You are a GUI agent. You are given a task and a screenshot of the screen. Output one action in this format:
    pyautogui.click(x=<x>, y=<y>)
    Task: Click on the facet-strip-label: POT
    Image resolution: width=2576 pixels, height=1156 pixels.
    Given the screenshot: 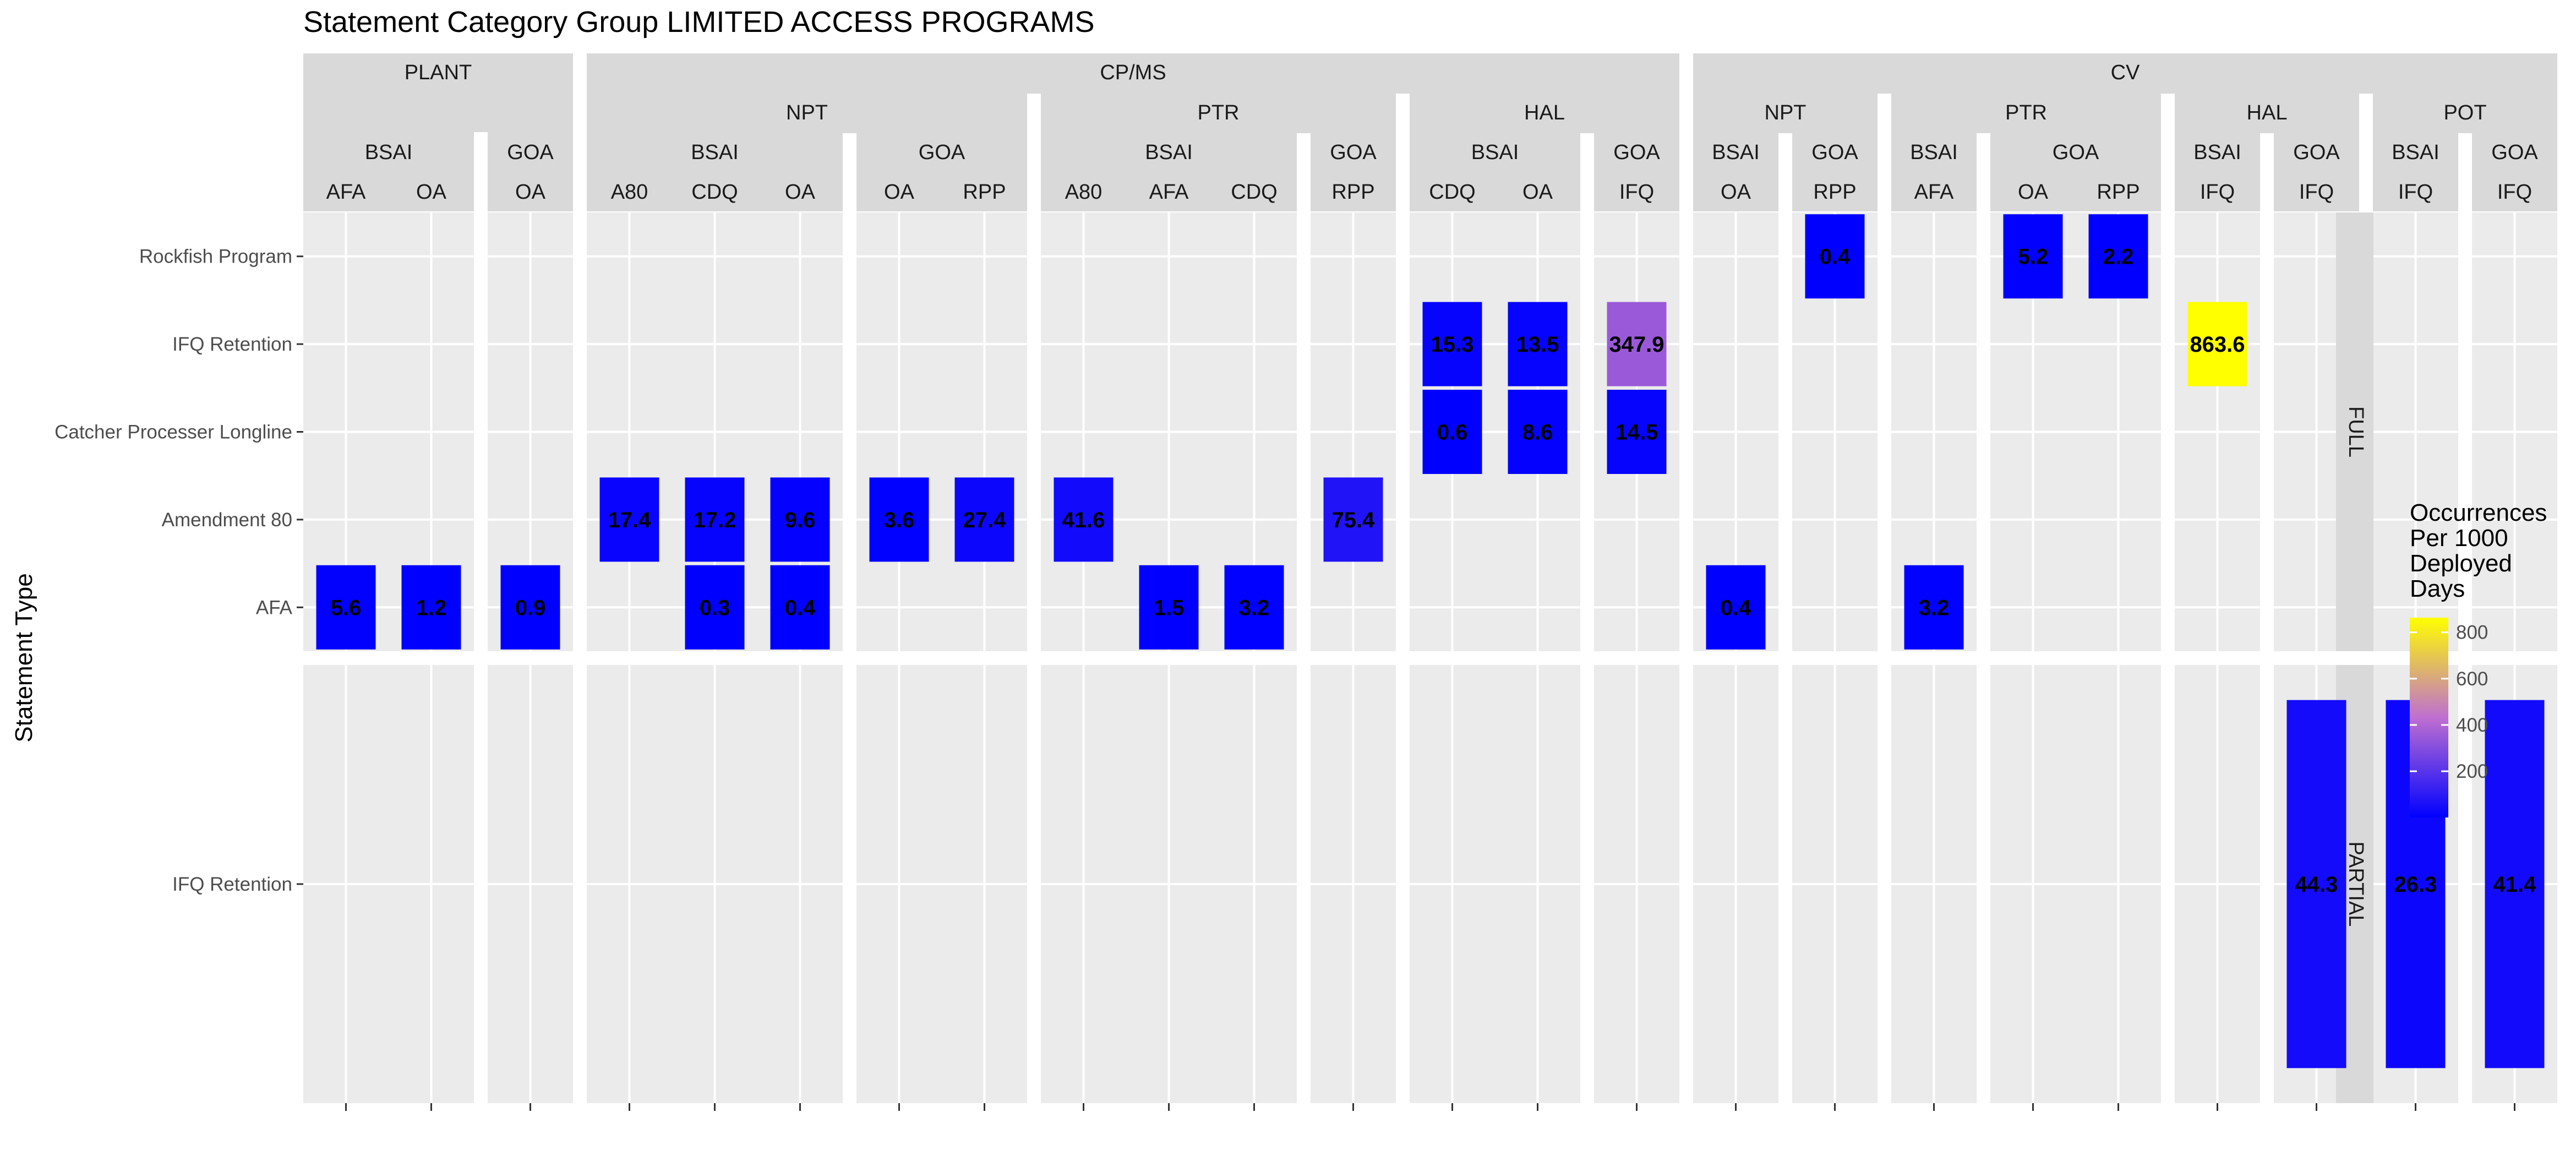 What is the action you would take?
    pyautogui.click(x=2464, y=112)
    